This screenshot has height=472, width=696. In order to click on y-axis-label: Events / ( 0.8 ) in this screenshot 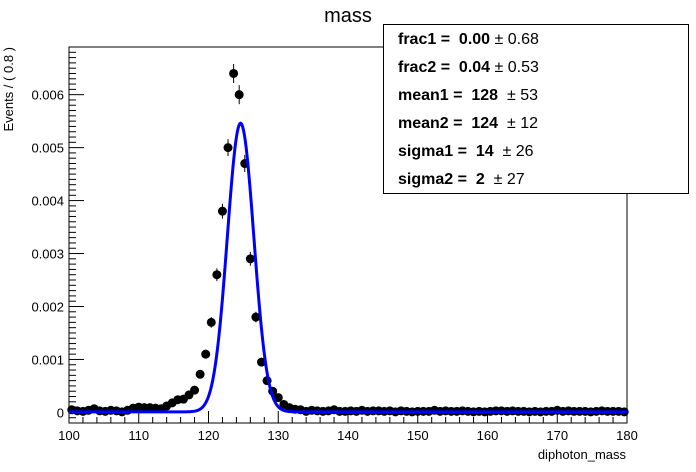, I will do `click(8, 89)`.